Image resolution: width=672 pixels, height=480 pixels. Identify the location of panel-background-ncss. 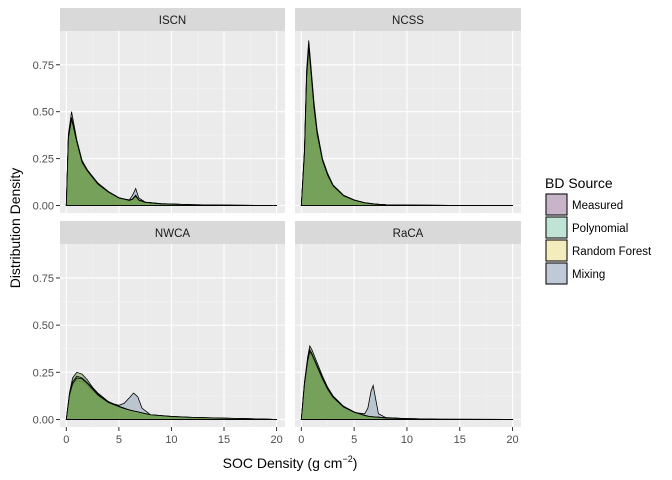
(408, 122).